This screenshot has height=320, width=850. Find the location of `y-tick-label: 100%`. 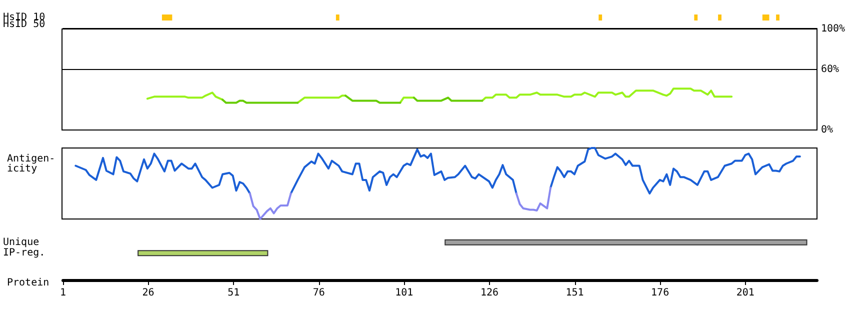

y-tick-label: 100% is located at coordinates (833, 29).